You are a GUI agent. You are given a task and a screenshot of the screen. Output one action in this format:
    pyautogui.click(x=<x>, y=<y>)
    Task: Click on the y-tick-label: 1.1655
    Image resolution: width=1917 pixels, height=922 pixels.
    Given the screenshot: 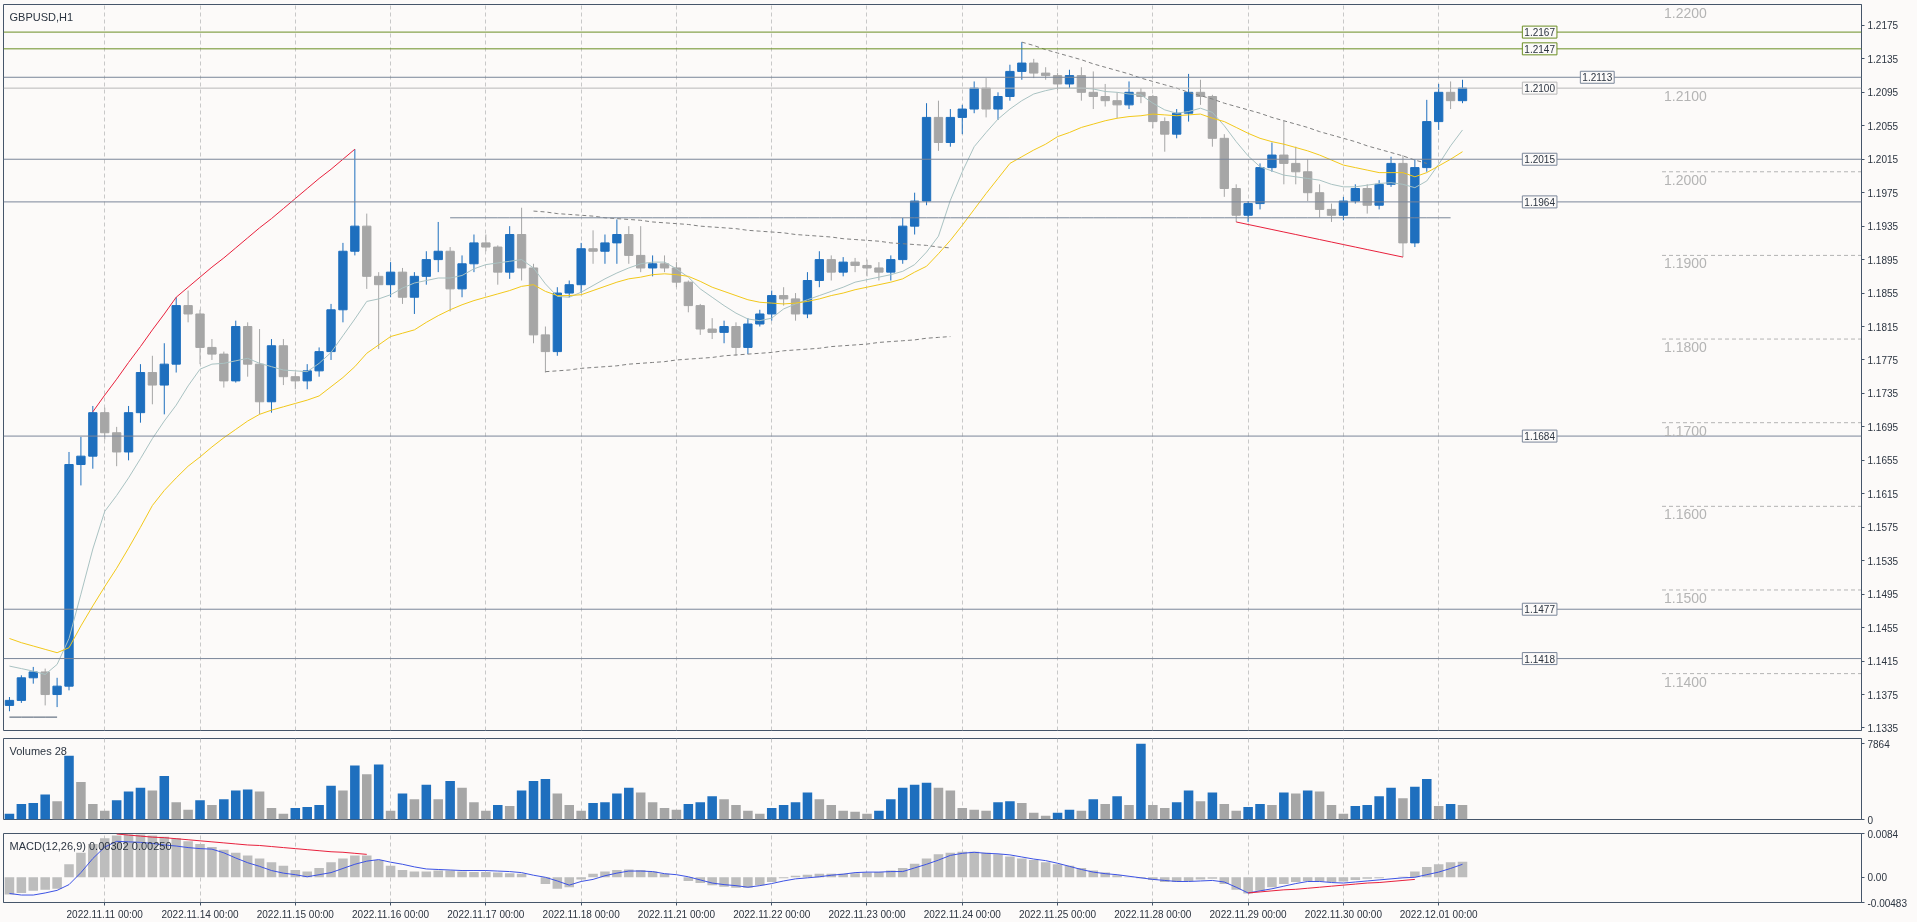 What is the action you would take?
    pyautogui.click(x=1883, y=461)
    